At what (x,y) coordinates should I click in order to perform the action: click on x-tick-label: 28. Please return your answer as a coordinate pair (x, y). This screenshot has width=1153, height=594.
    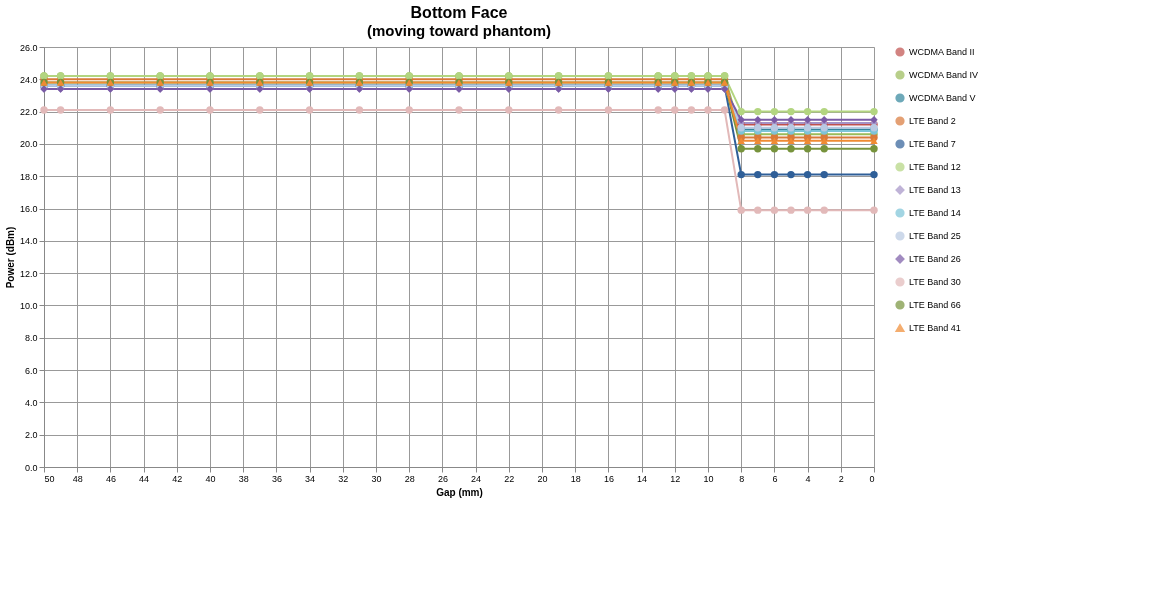
    Looking at the image, I should click on (409, 478).